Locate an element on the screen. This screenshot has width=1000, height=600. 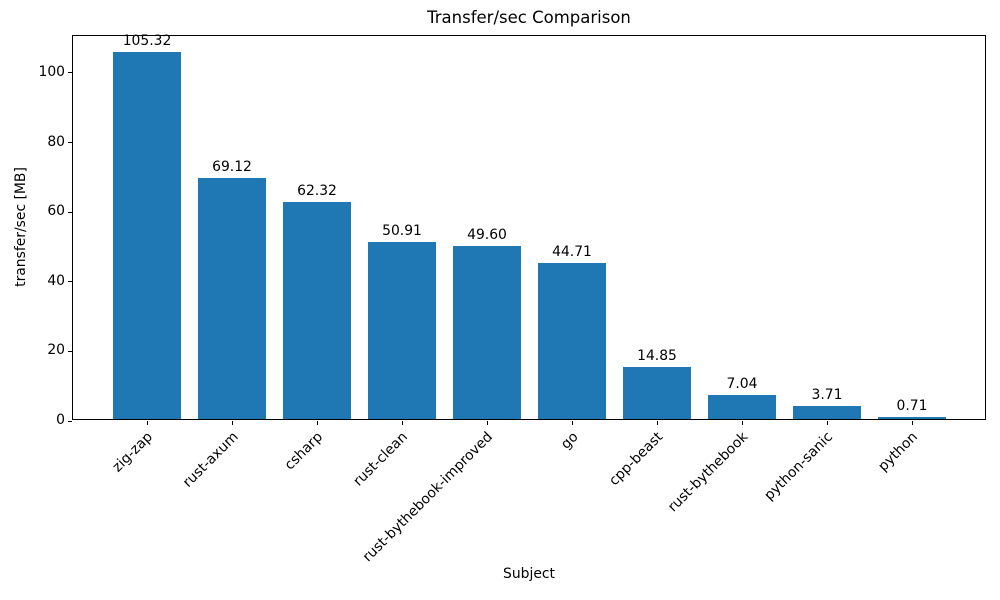
bar-value-label: 3.71 is located at coordinates (827, 395).